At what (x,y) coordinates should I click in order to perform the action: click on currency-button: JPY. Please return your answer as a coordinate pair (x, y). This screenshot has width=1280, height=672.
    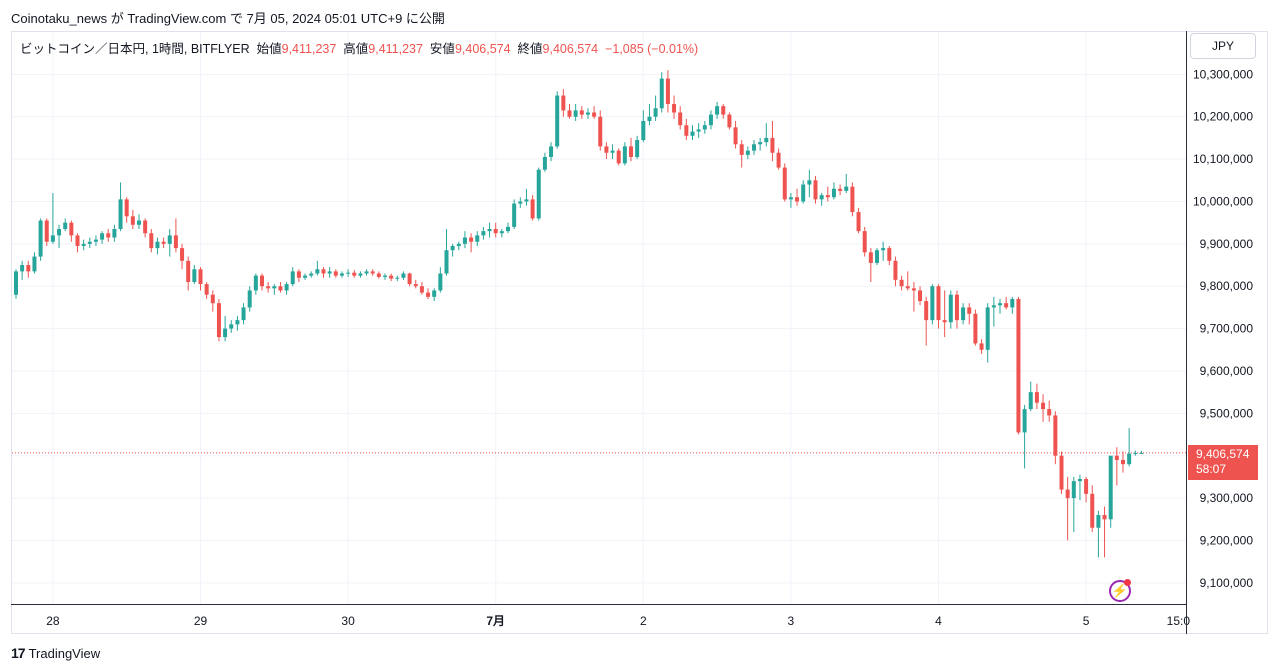
    Looking at the image, I should click on (1223, 46).